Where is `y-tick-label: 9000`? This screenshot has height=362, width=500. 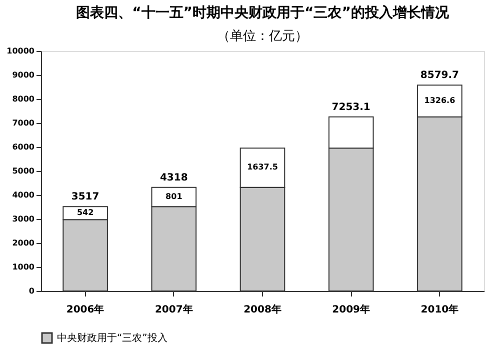
y-tick-label: 9000 is located at coordinates (23, 75).